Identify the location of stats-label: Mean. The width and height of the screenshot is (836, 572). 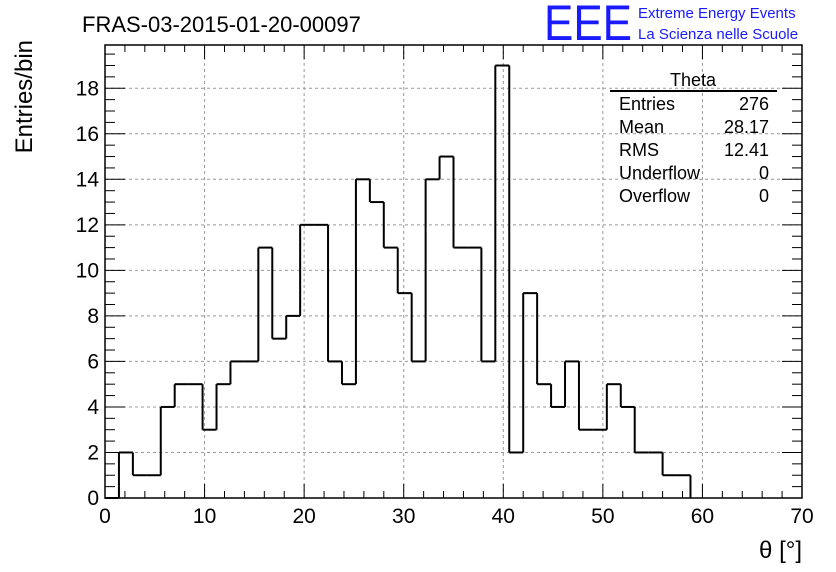
(641, 127).